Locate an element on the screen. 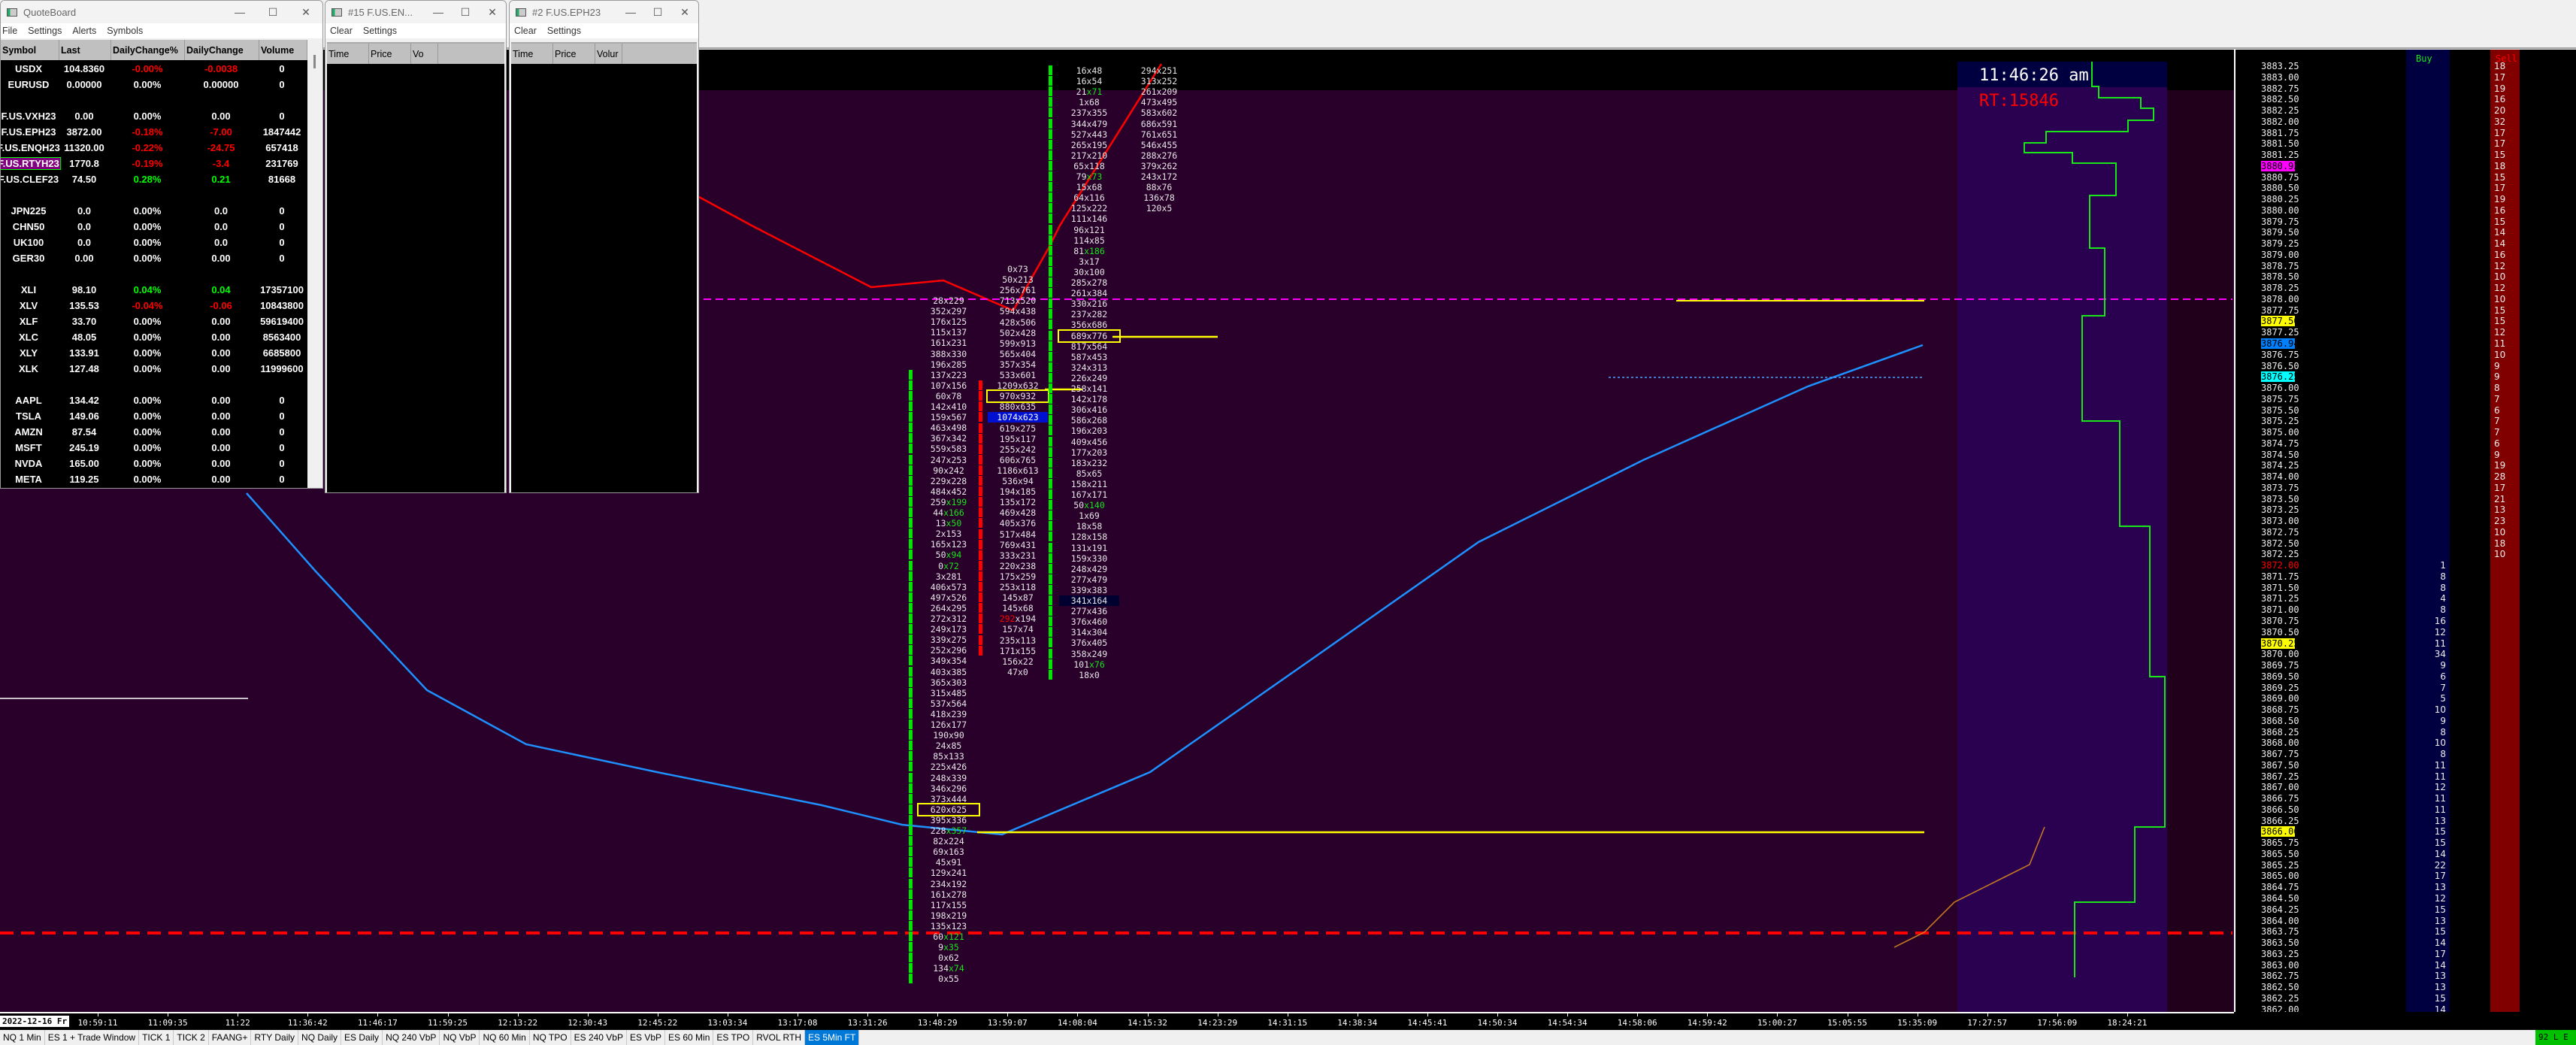 The height and width of the screenshot is (1045, 2576). price-label: 3871.75 is located at coordinates (2280, 576).